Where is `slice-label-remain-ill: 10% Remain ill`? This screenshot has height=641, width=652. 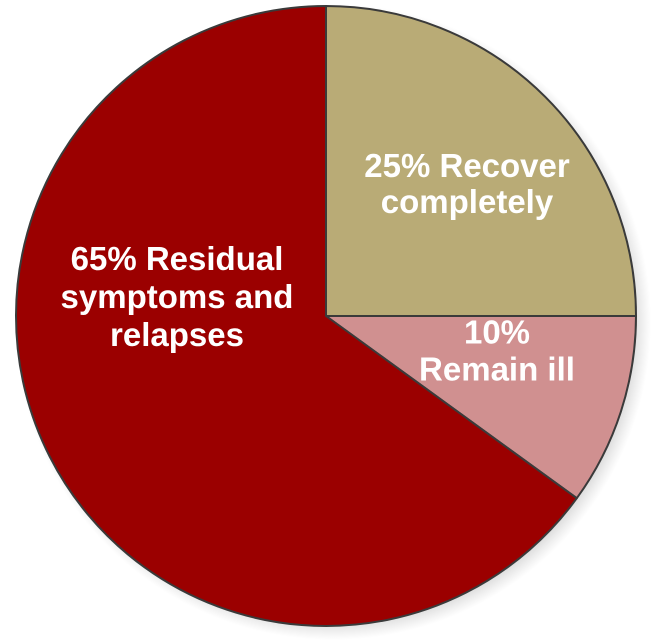 slice-label-remain-ill: 10% Remain ill is located at coordinates (497, 351).